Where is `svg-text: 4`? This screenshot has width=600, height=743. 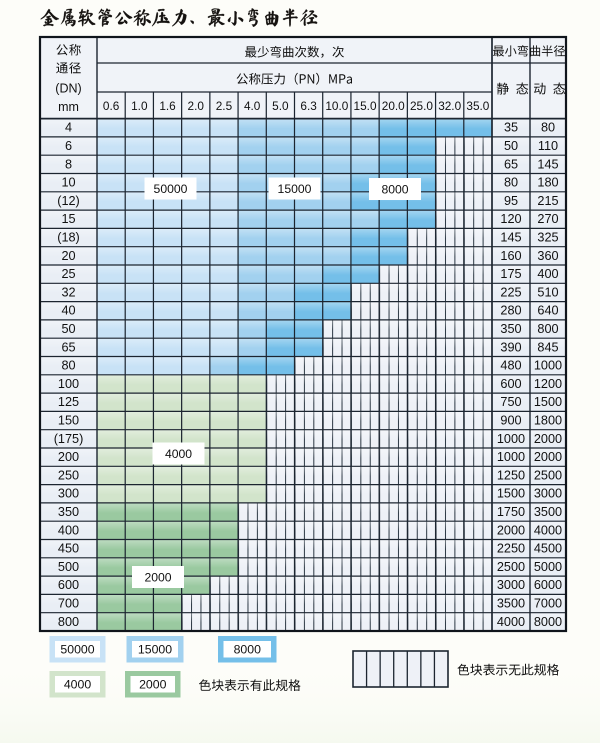 svg-text: 4 is located at coordinates (68, 128).